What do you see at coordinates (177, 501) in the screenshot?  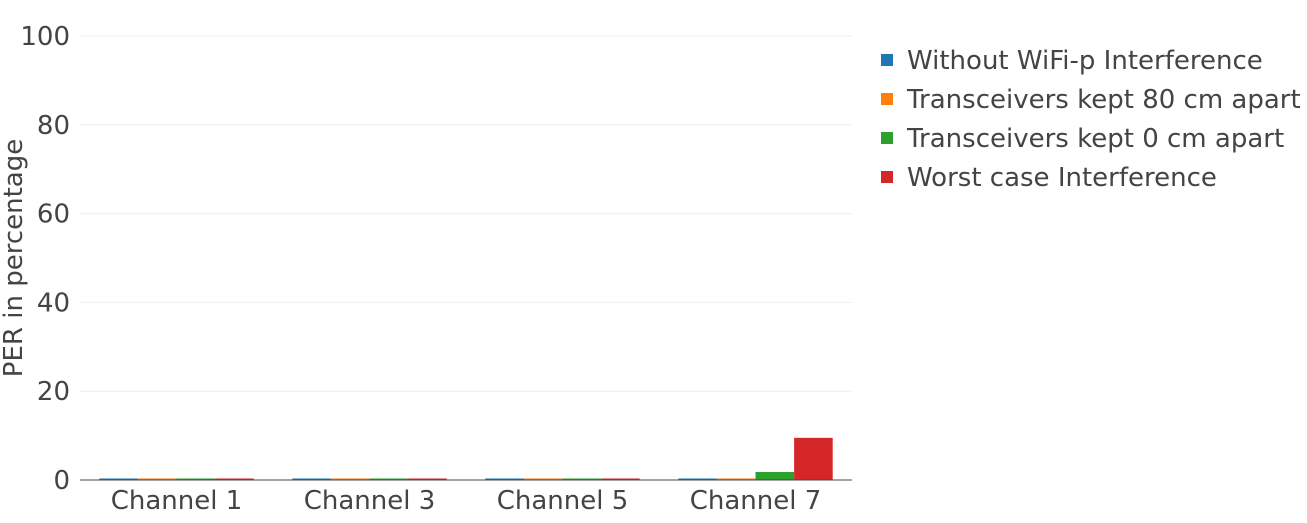 I see `x-tick-label: Channel 1` at bounding box center [177, 501].